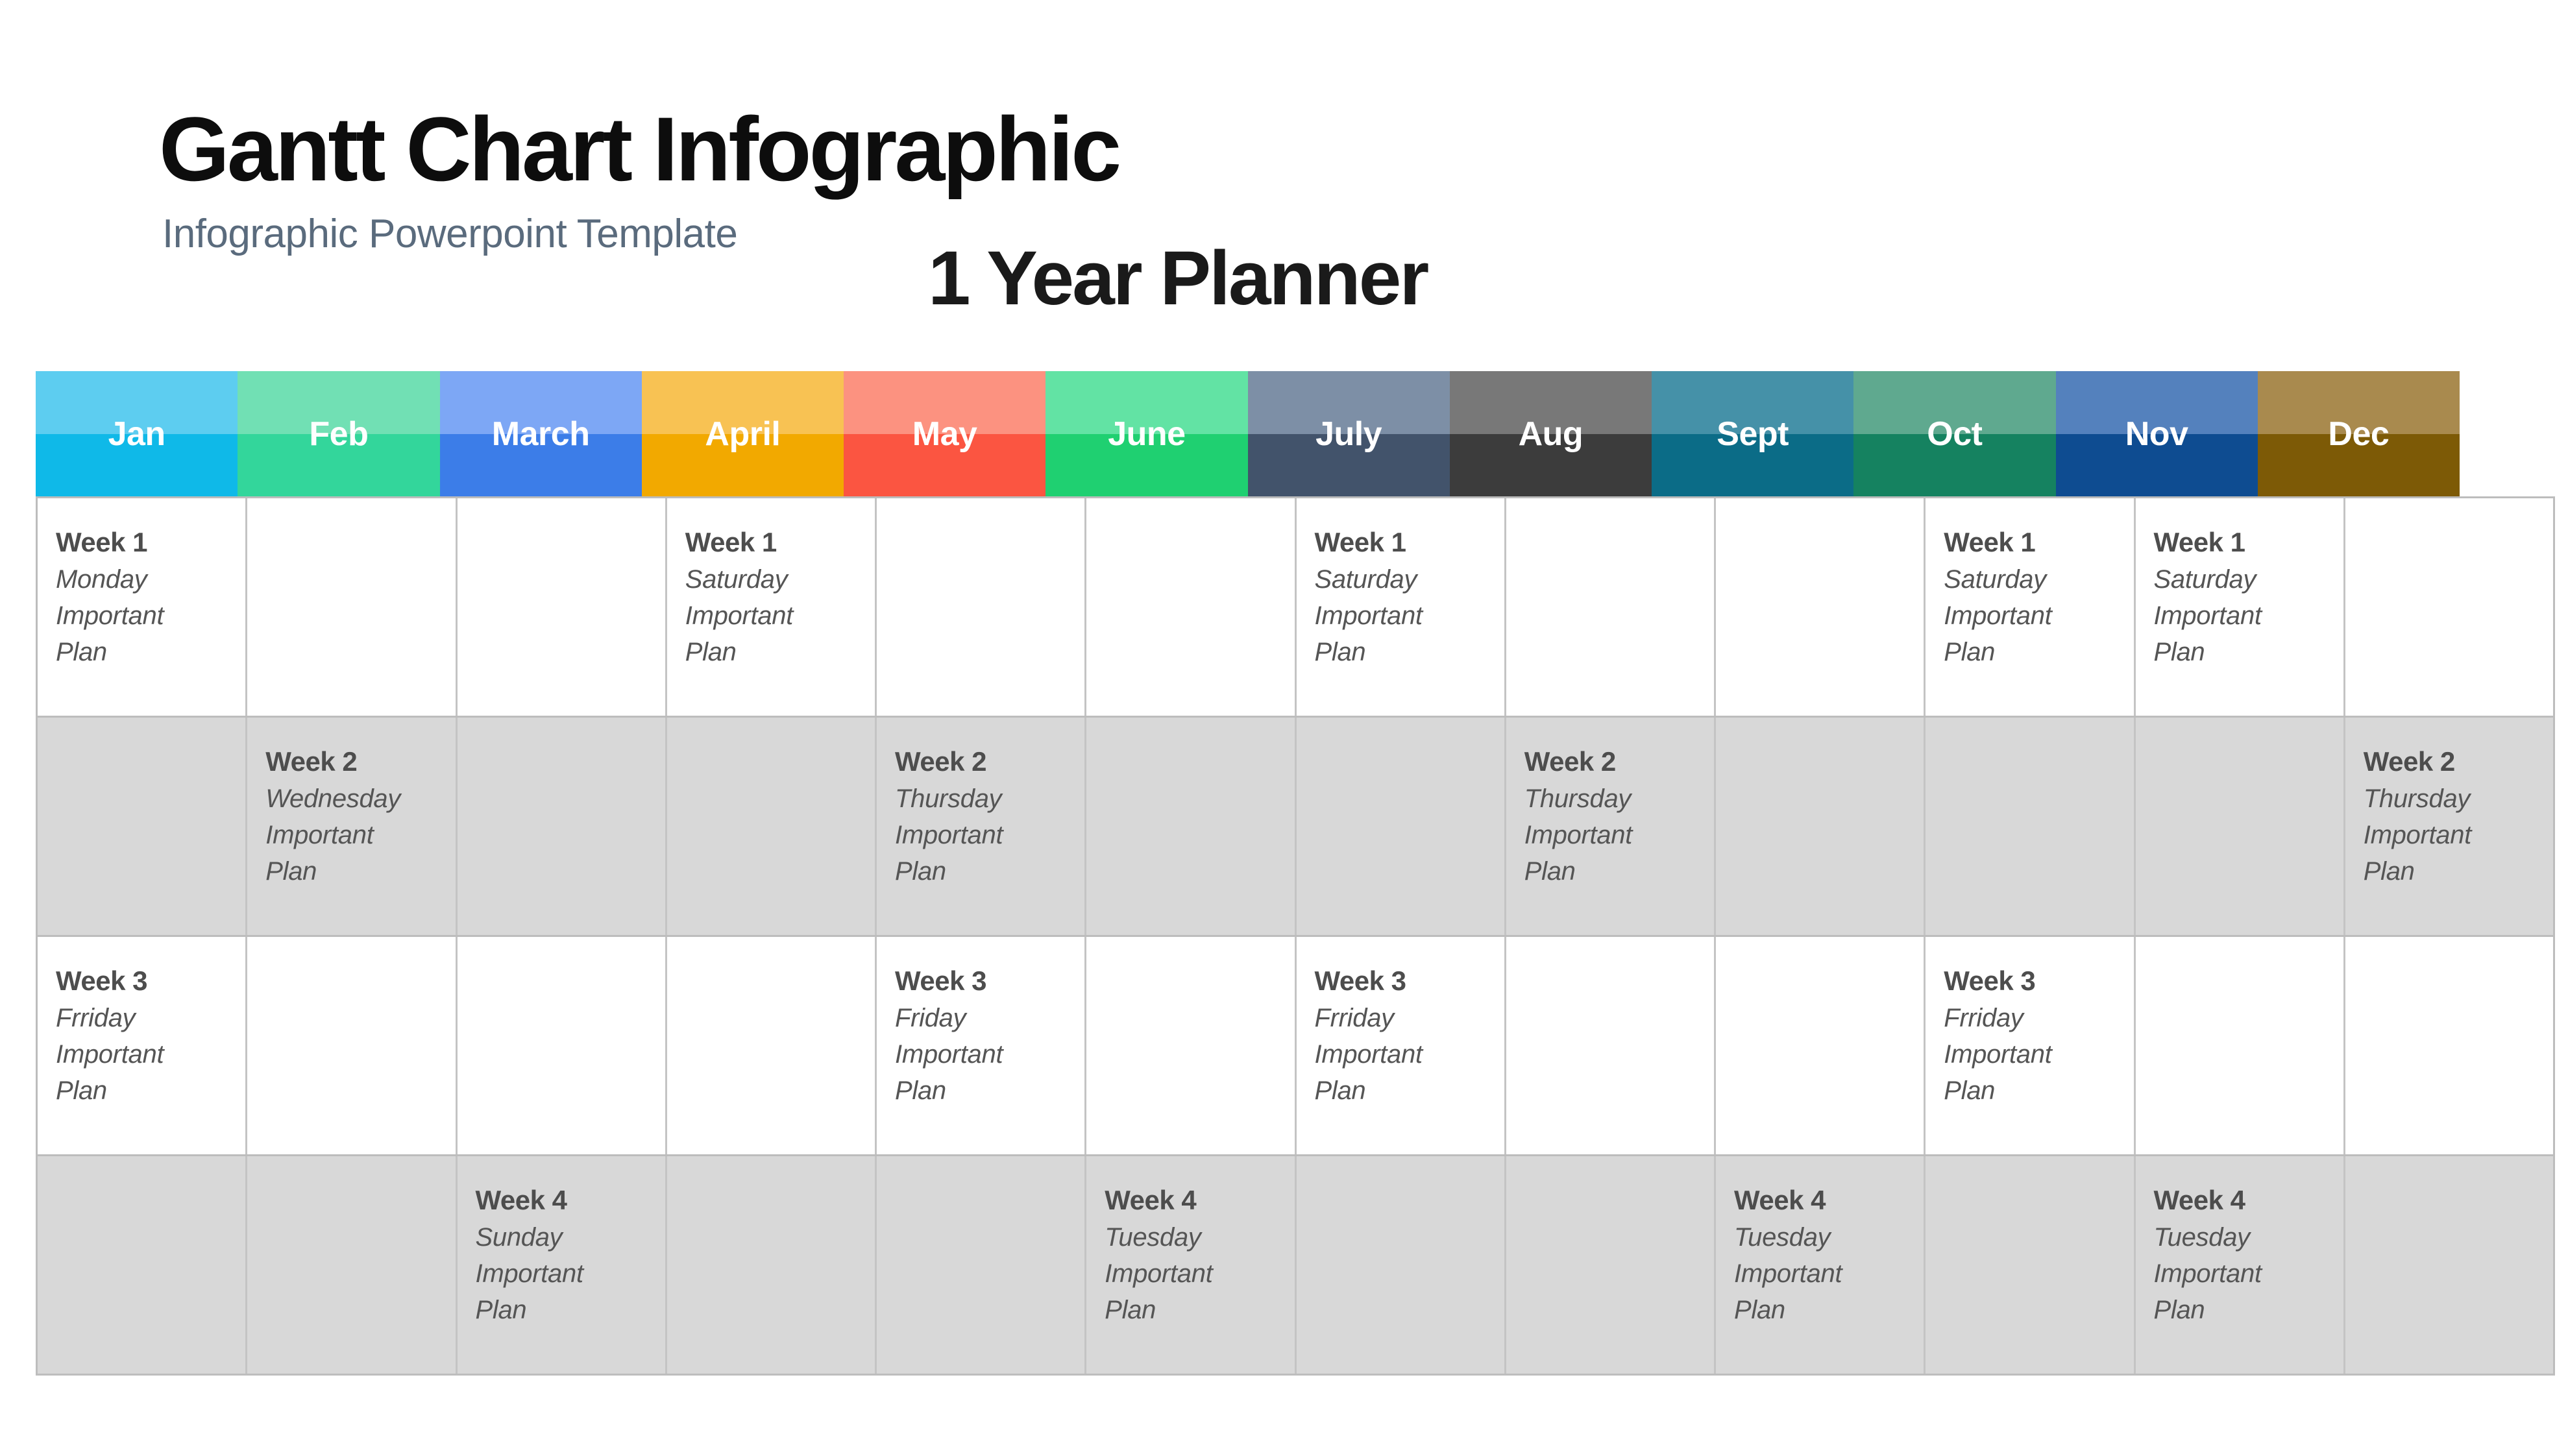 Image resolution: width=2568 pixels, height=1456 pixels. I want to click on month-header-oct: Oct, so click(1954, 433).